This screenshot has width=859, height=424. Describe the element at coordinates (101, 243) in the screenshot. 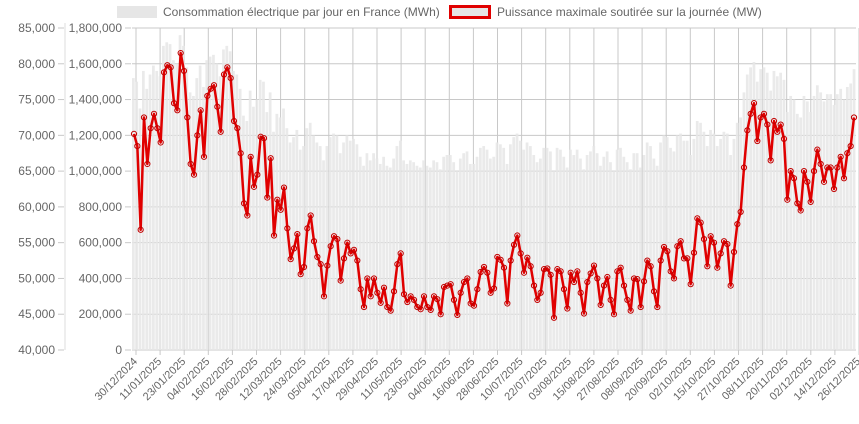

I see `y-inner-tick-label: 600,000` at that location.